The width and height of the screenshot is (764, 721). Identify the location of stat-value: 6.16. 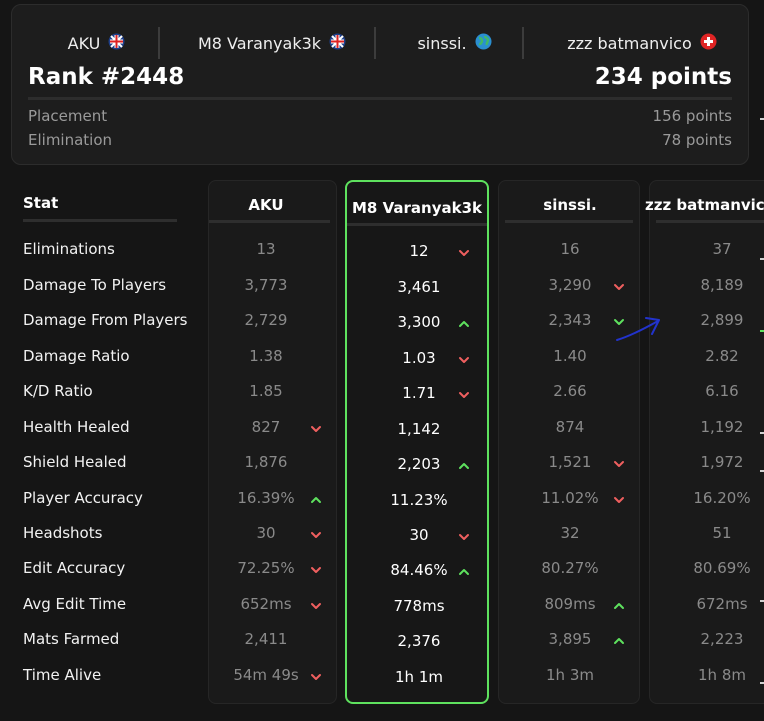
(722, 391).